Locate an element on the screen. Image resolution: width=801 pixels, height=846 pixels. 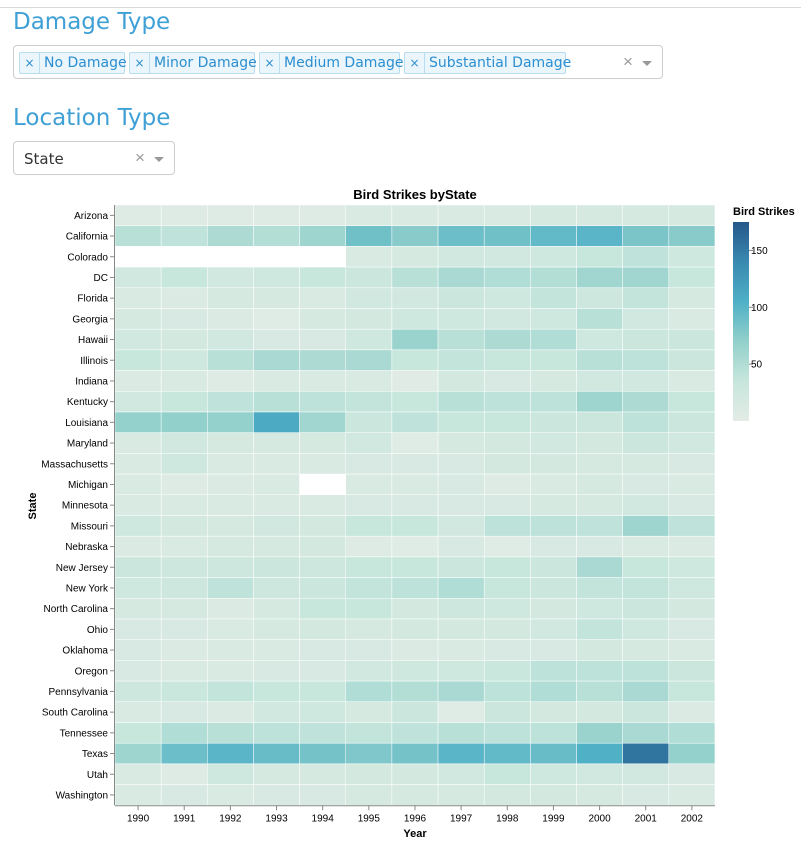
y-tick-label: Utah is located at coordinates (97, 775).